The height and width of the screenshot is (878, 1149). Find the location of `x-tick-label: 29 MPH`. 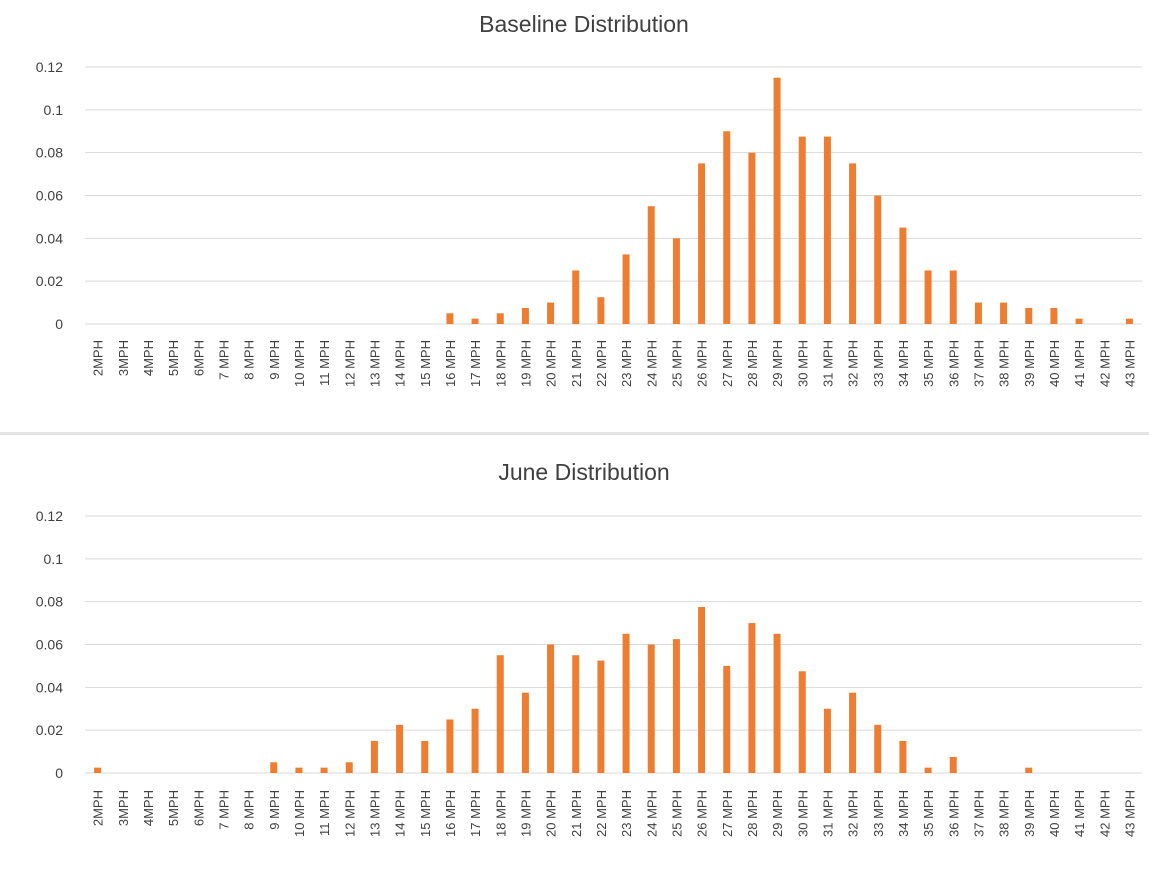

x-tick-label: 29 MPH is located at coordinates (777, 363).